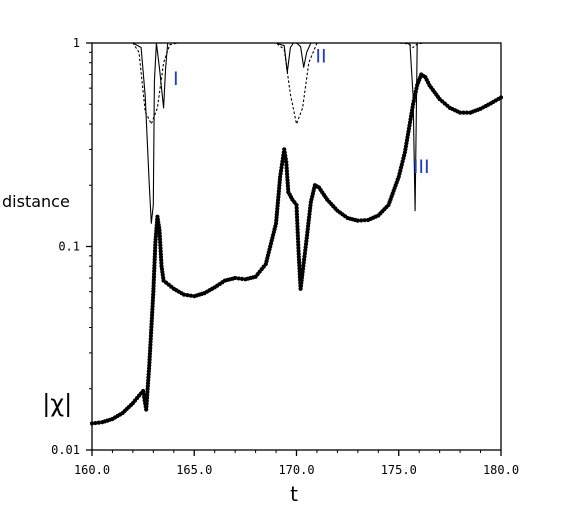  I want to click on dashed-distance-line, so click(296, 83).